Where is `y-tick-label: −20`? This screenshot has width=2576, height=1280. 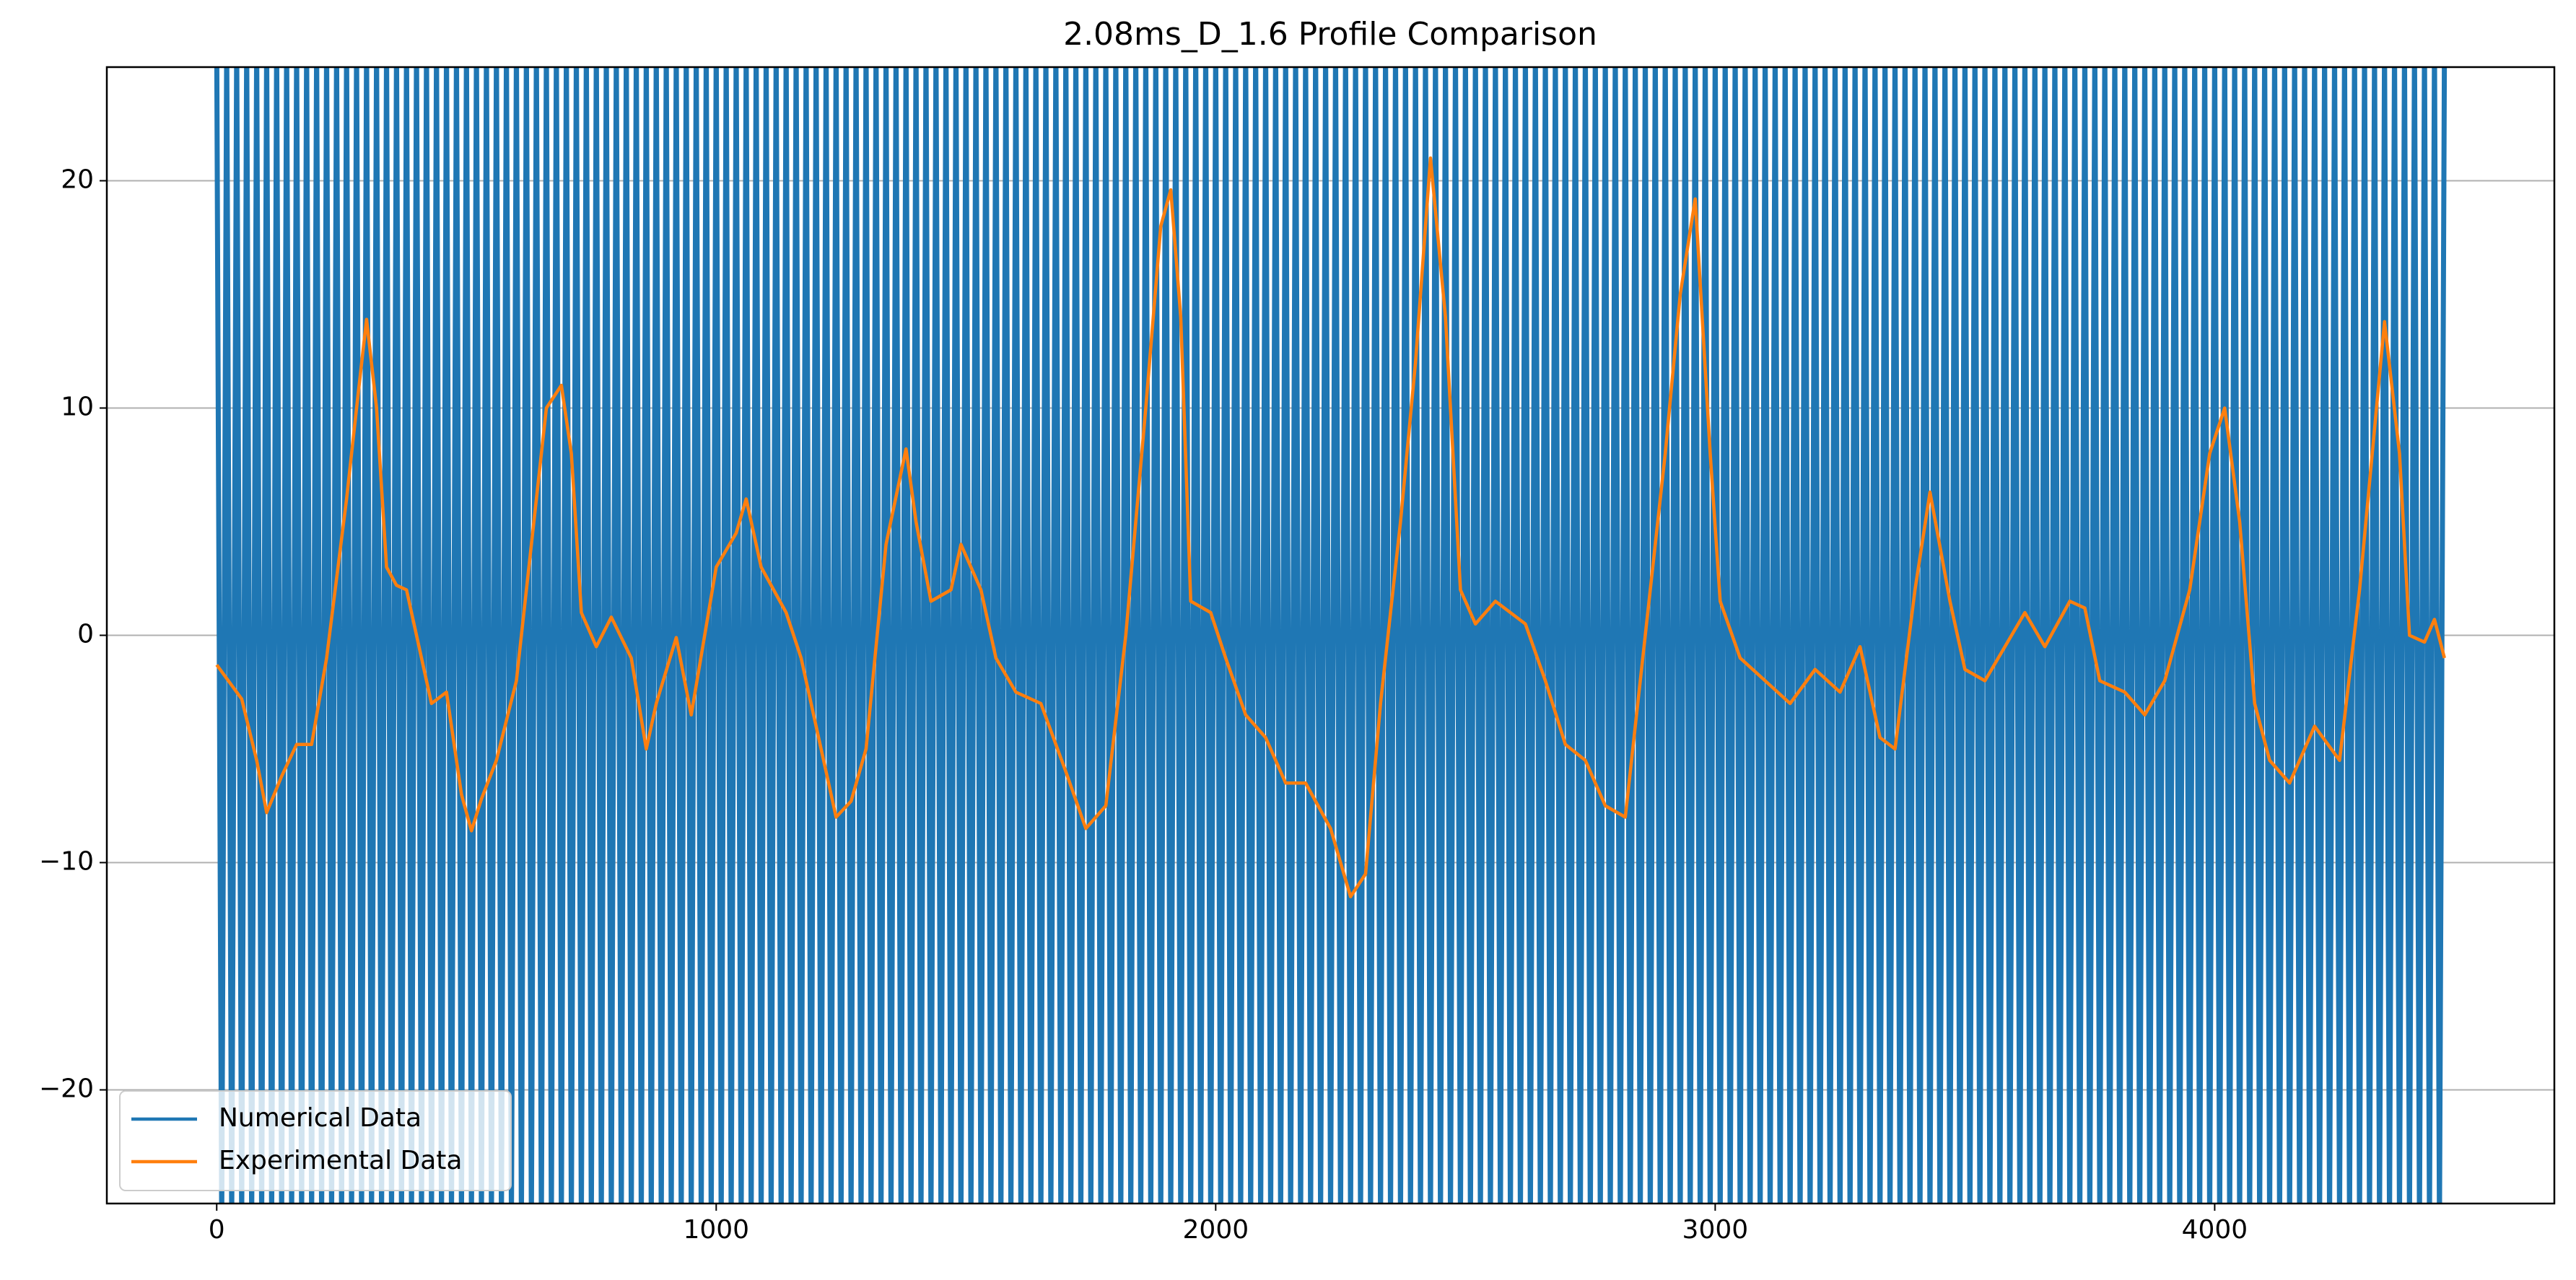 y-tick-label: −20 is located at coordinates (66, 1089).